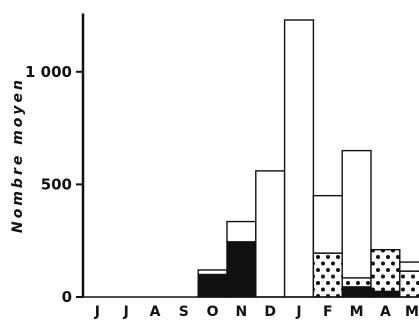 The image size is (419, 321). I want to click on x-tick-label-7: J, so click(298, 312).